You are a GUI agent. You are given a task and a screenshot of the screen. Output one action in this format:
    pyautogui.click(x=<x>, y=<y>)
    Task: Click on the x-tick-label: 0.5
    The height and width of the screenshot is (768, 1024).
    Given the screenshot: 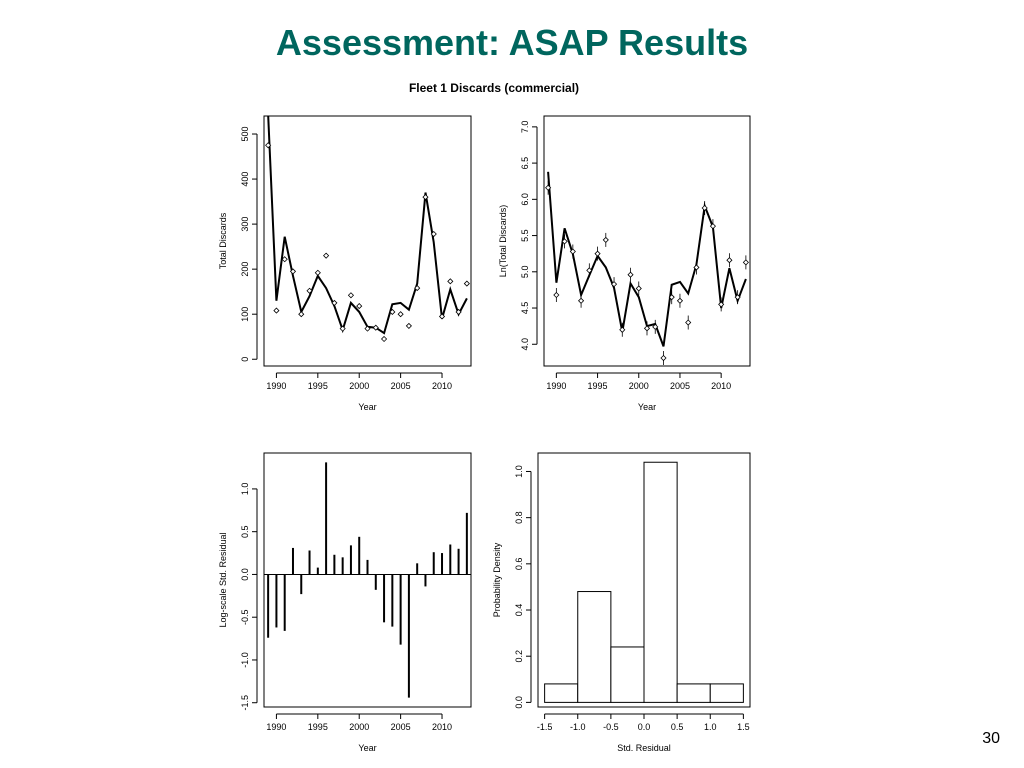 What is the action you would take?
    pyautogui.click(x=677, y=727)
    